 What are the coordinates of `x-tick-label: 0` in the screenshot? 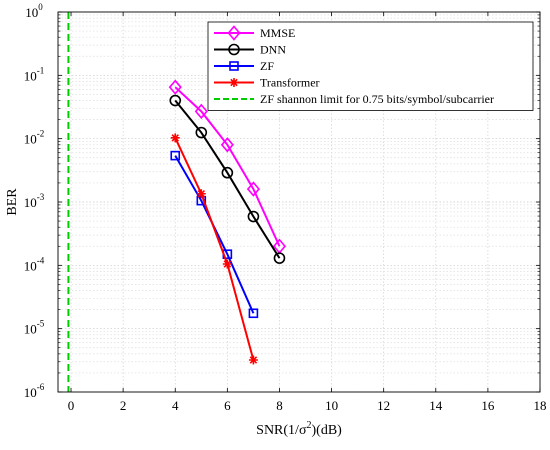 It's located at (71, 405).